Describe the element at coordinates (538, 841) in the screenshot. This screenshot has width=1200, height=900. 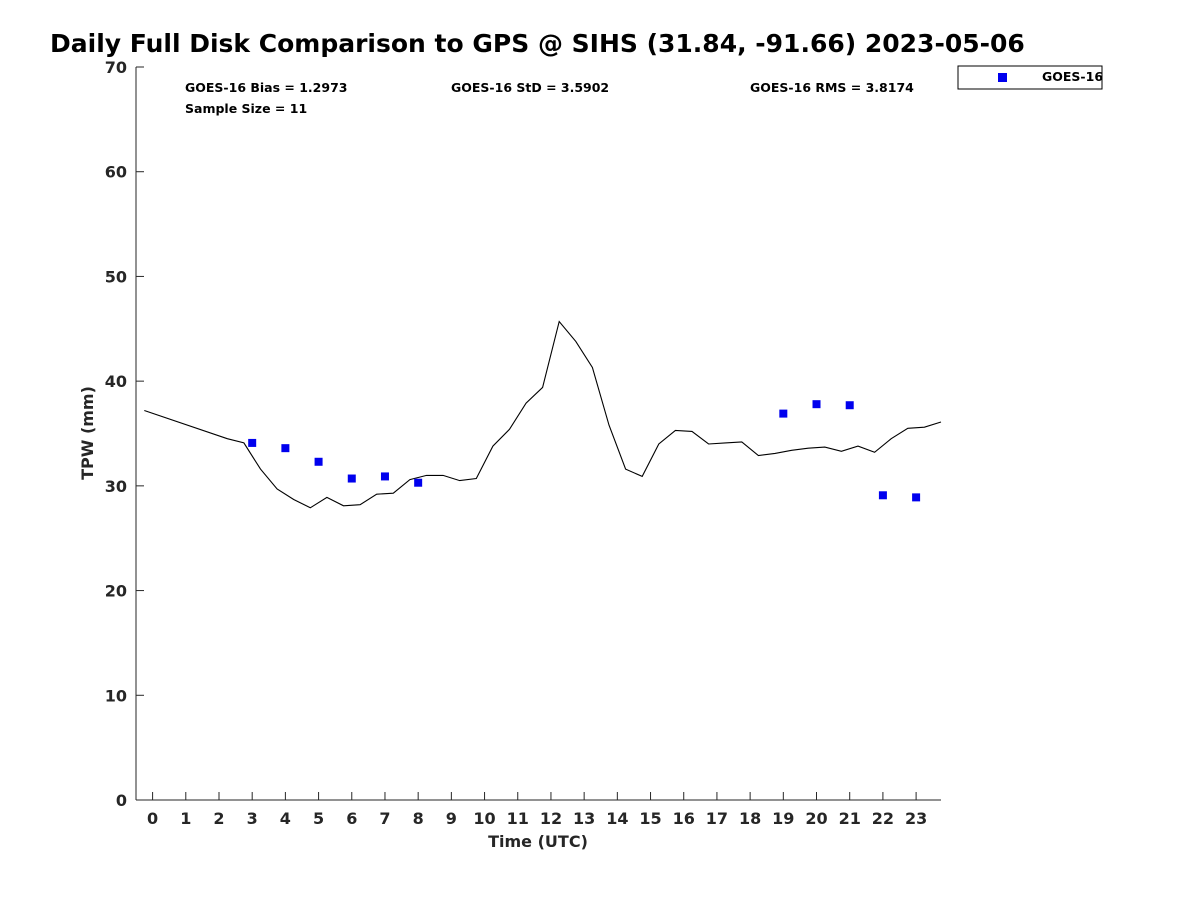
I see `x-axis-label: Time (UTC)` at that location.